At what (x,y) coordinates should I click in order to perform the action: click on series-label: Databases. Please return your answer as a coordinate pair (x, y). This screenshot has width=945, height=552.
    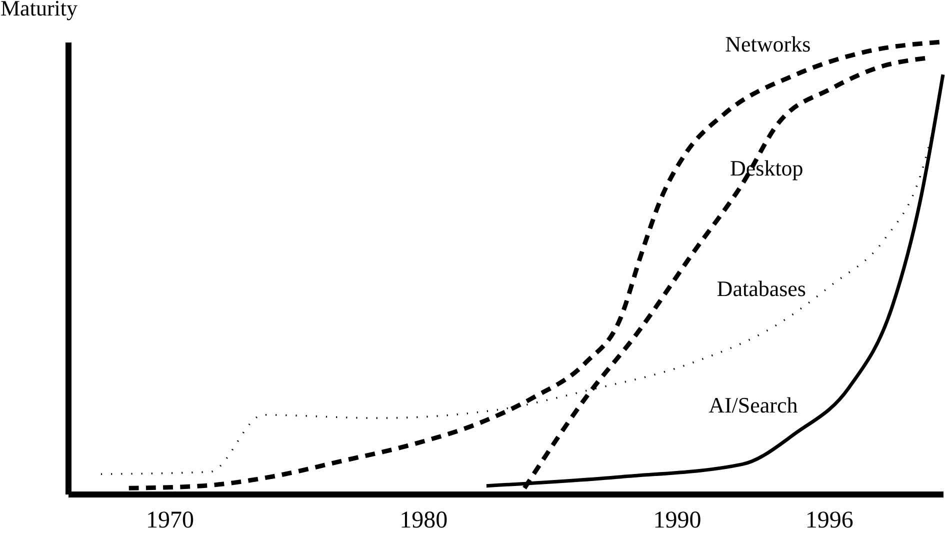
    Looking at the image, I should click on (761, 289).